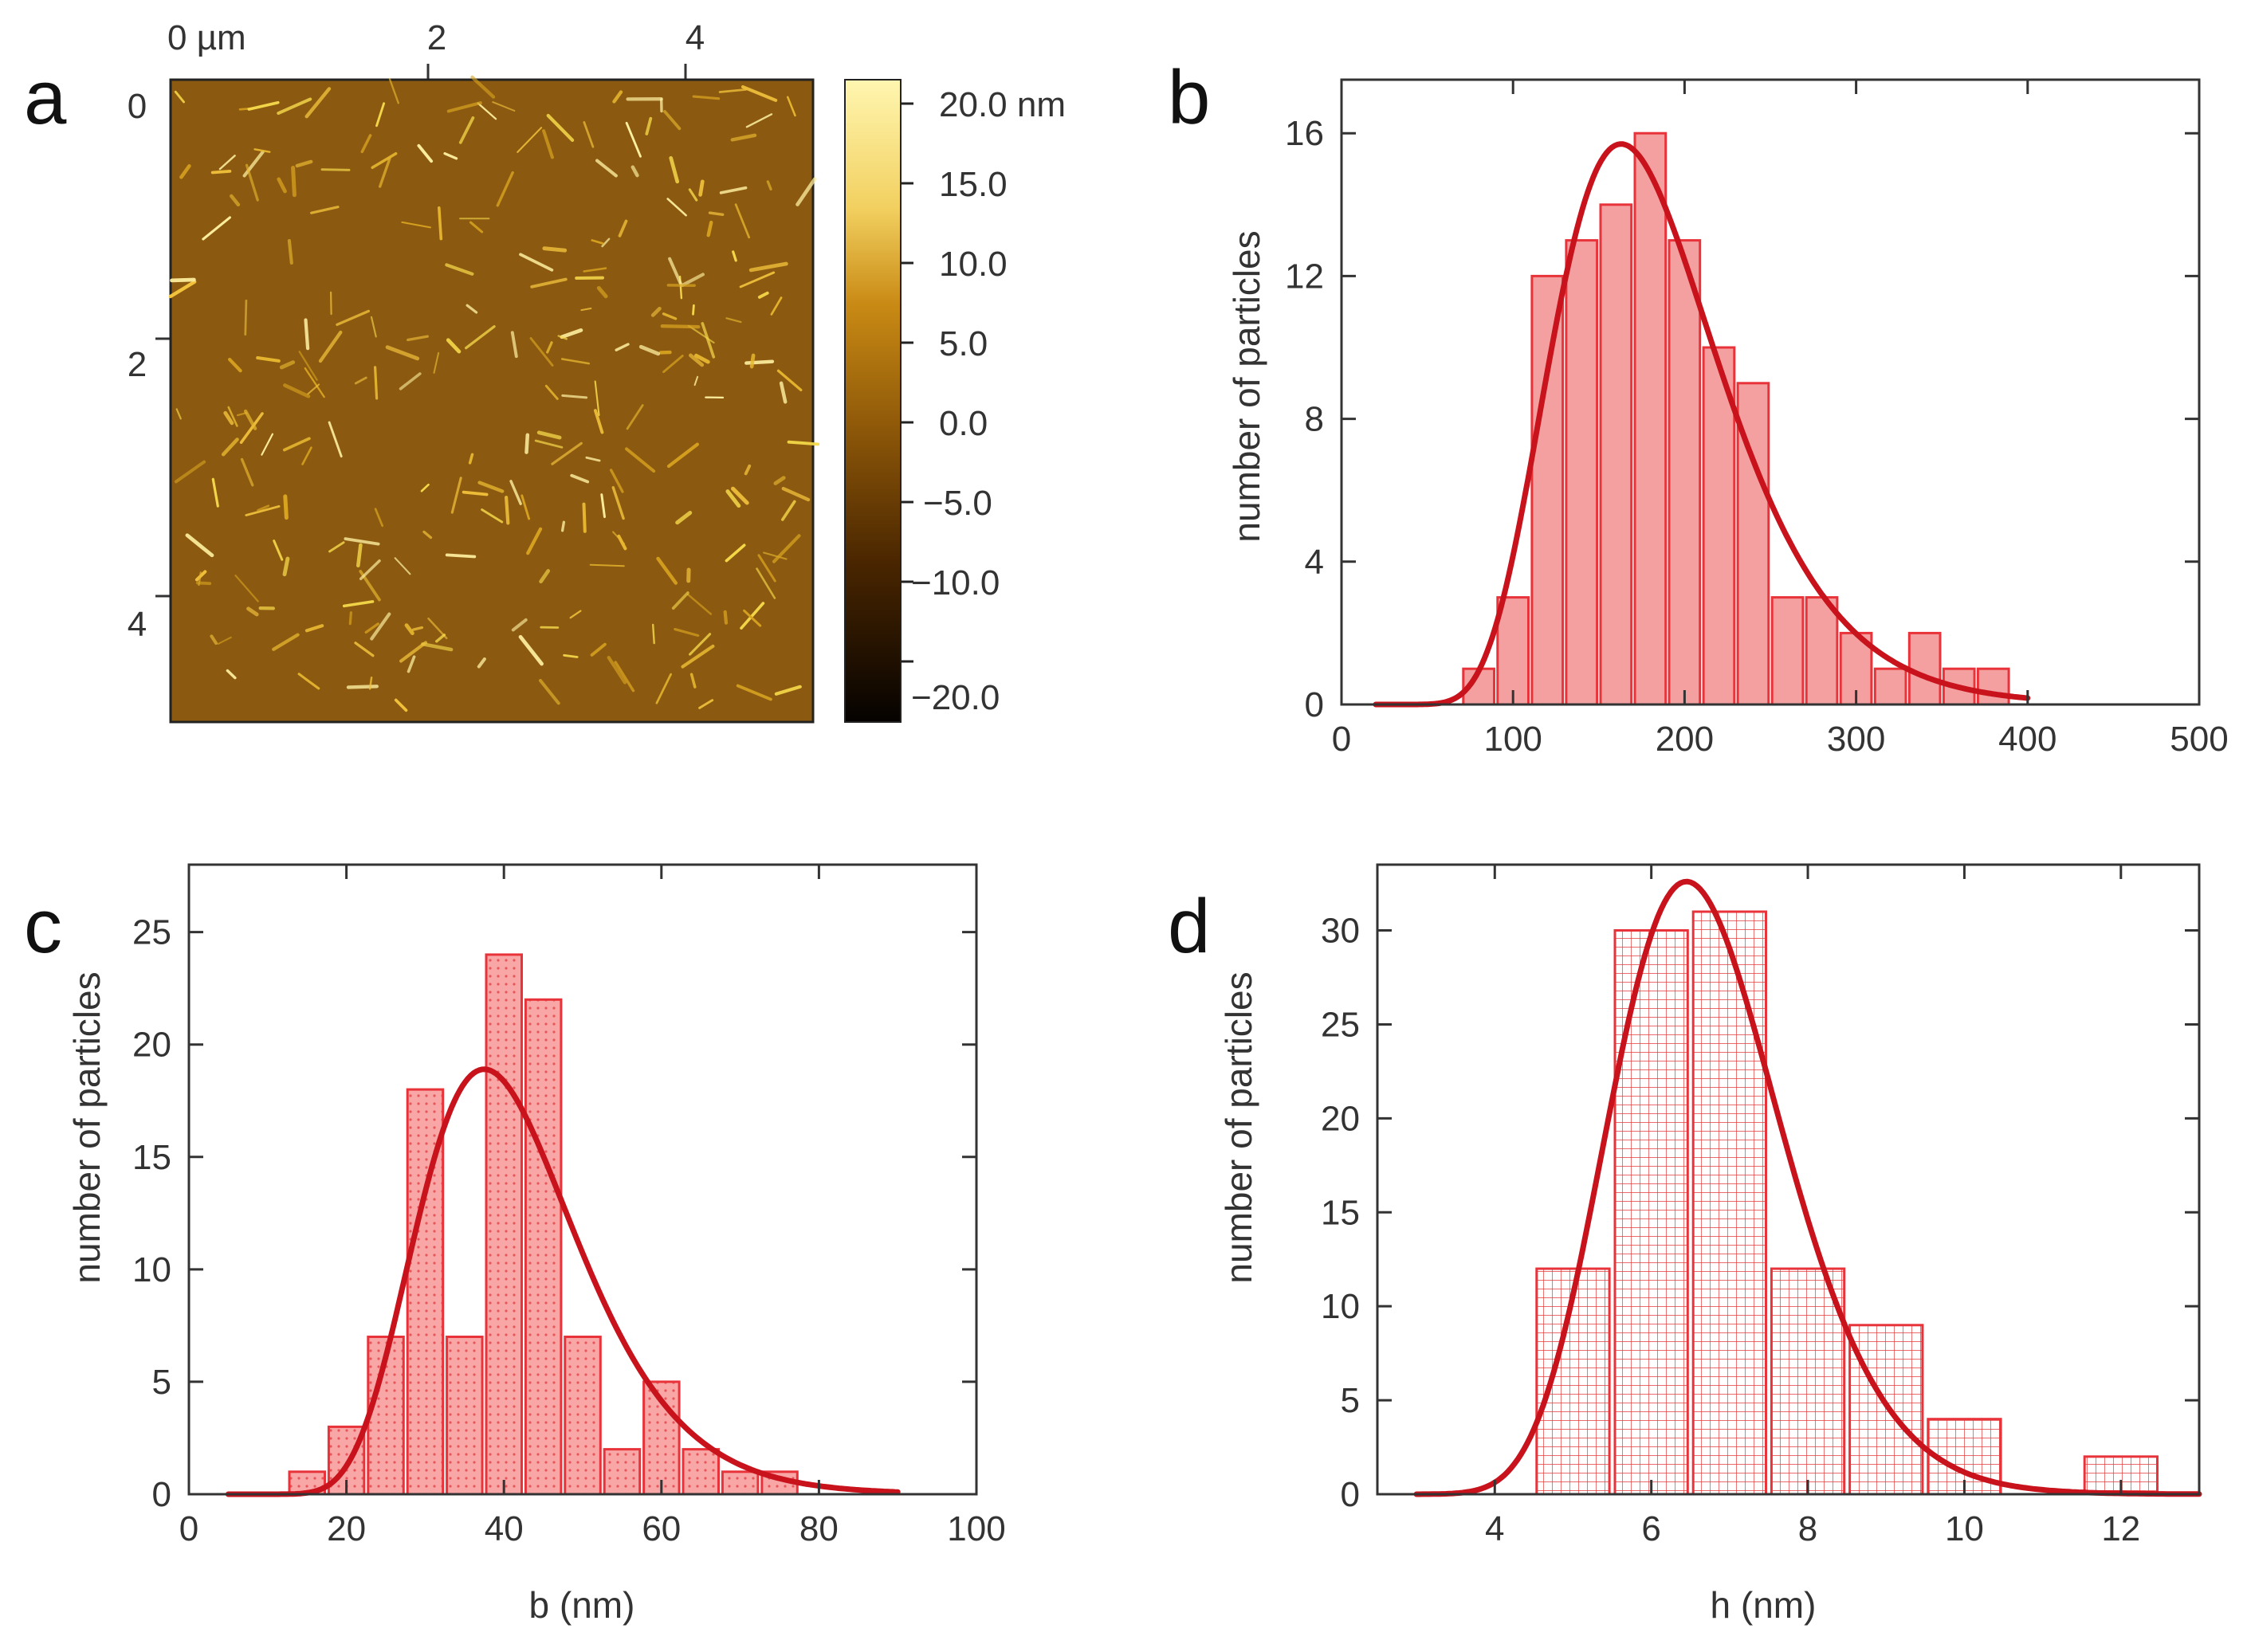 The width and height of the screenshot is (2247, 1652). I want to click on y-tick-label: 25, so click(1340, 1024).